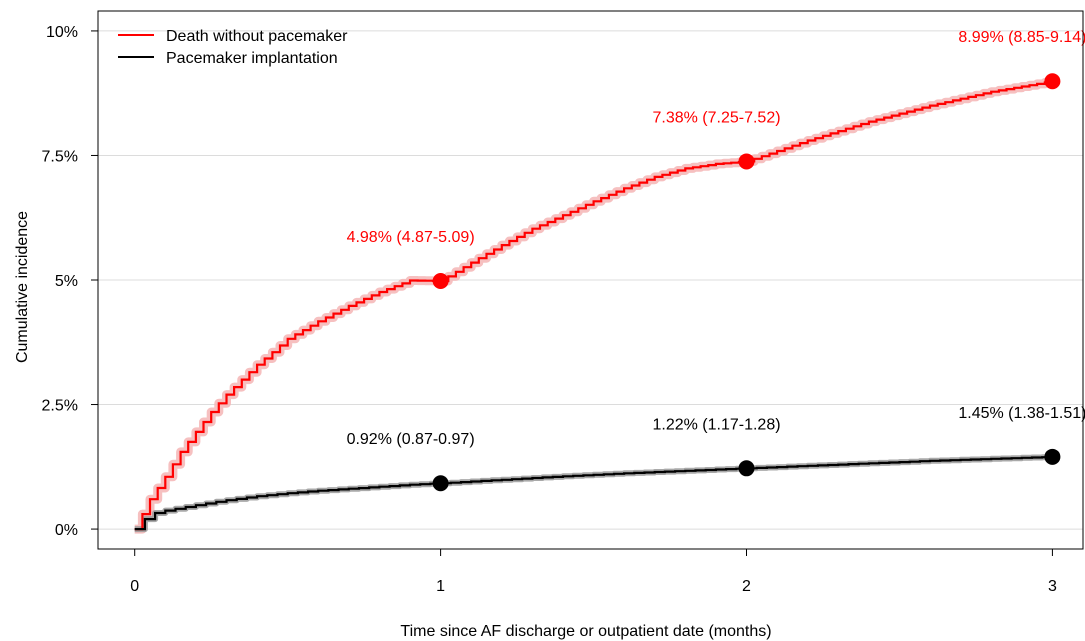  I want to click on death-without-pacemaker-point-label: 8.99% (8.85-9.14), so click(1021, 37).